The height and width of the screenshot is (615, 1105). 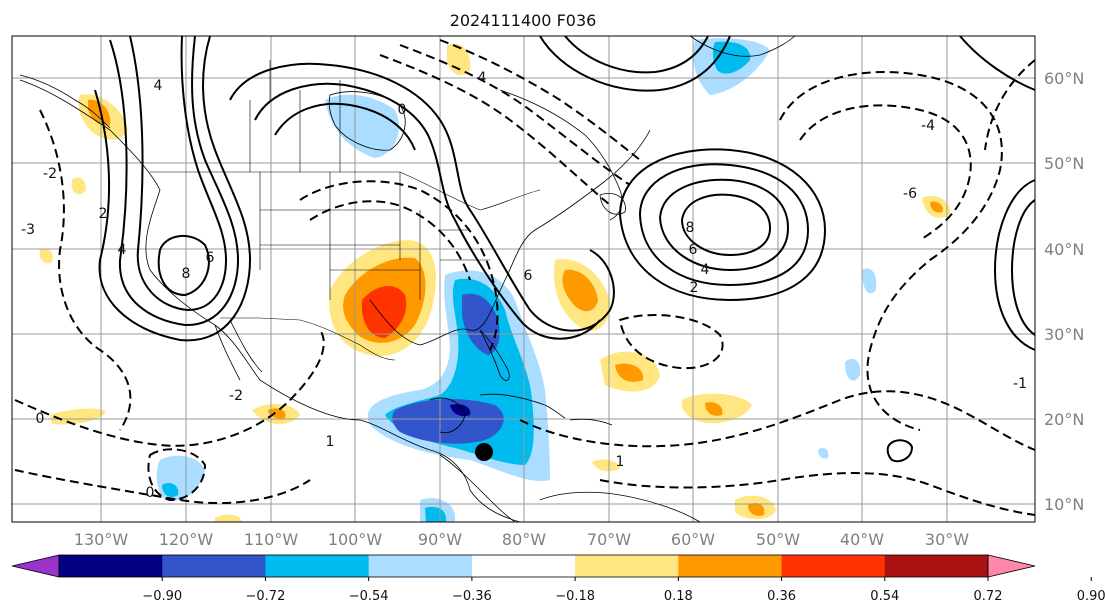 I want to click on colorbar-tick-label: 0.90, so click(x=1091, y=596).